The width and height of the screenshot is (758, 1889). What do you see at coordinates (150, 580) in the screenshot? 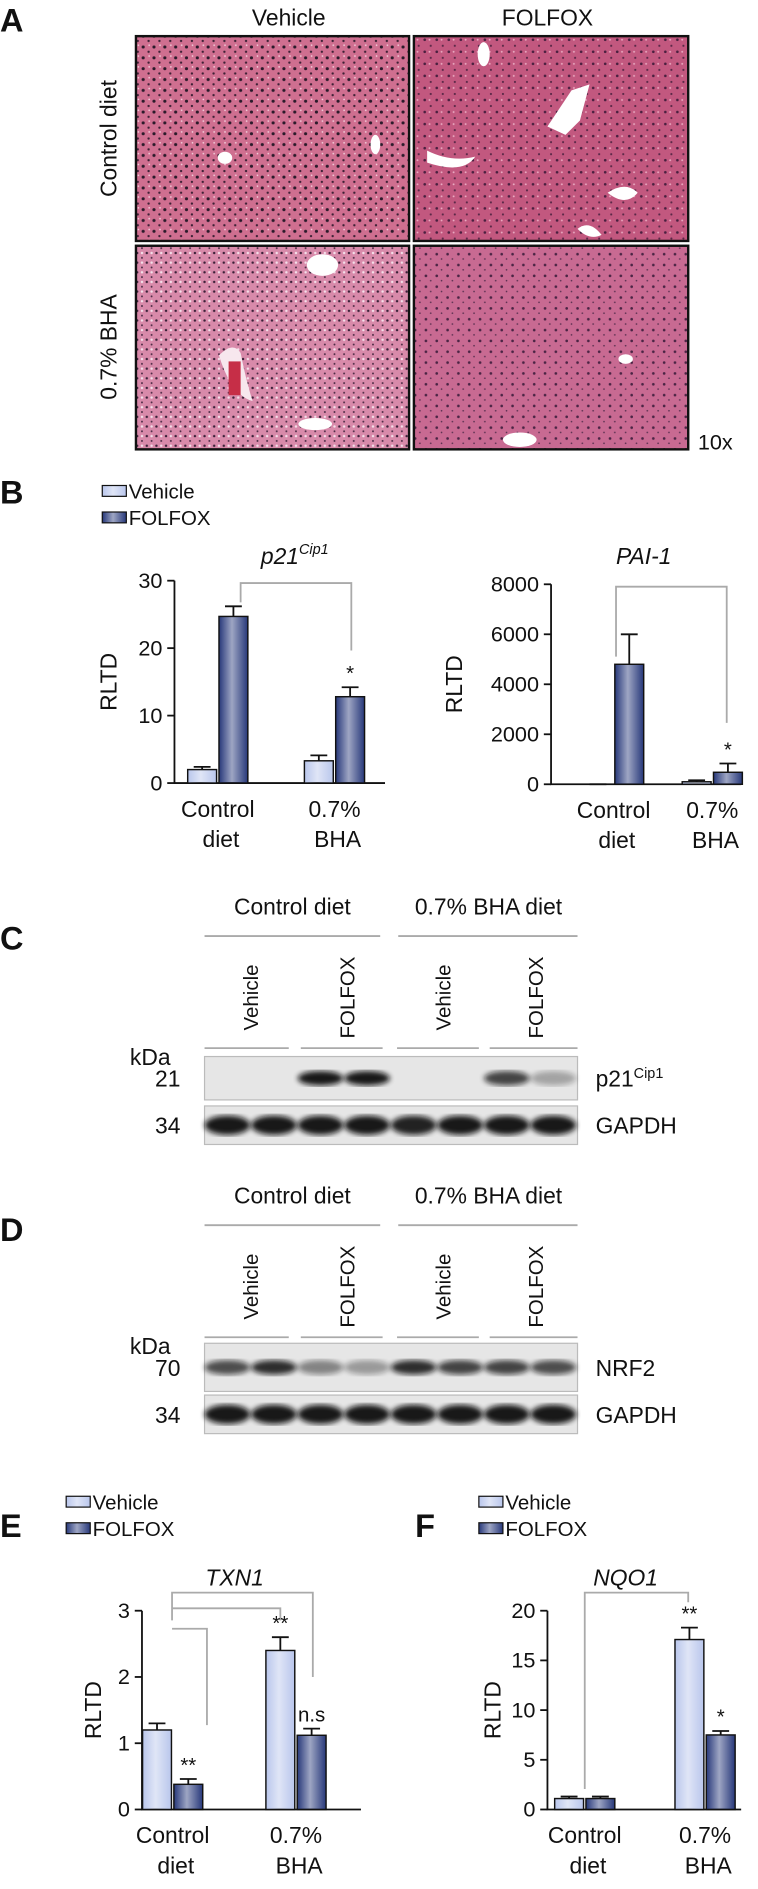
I see `y-tick-label: 30` at bounding box center [150, 580].